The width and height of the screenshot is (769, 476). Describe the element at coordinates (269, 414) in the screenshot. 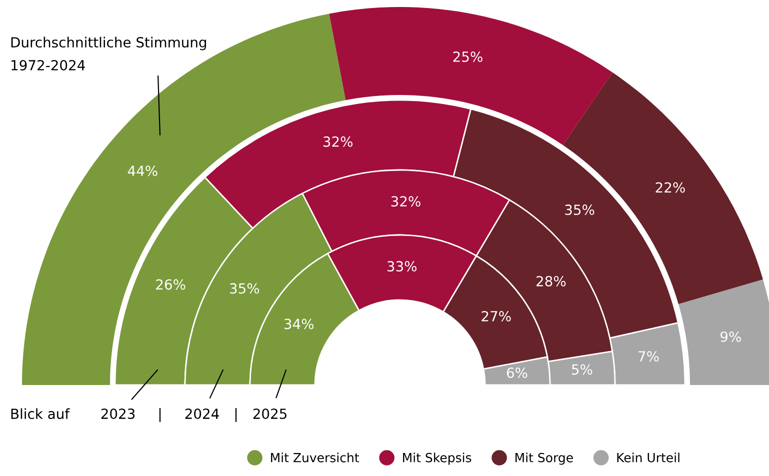

I see `slice-label: 2025` at that location.